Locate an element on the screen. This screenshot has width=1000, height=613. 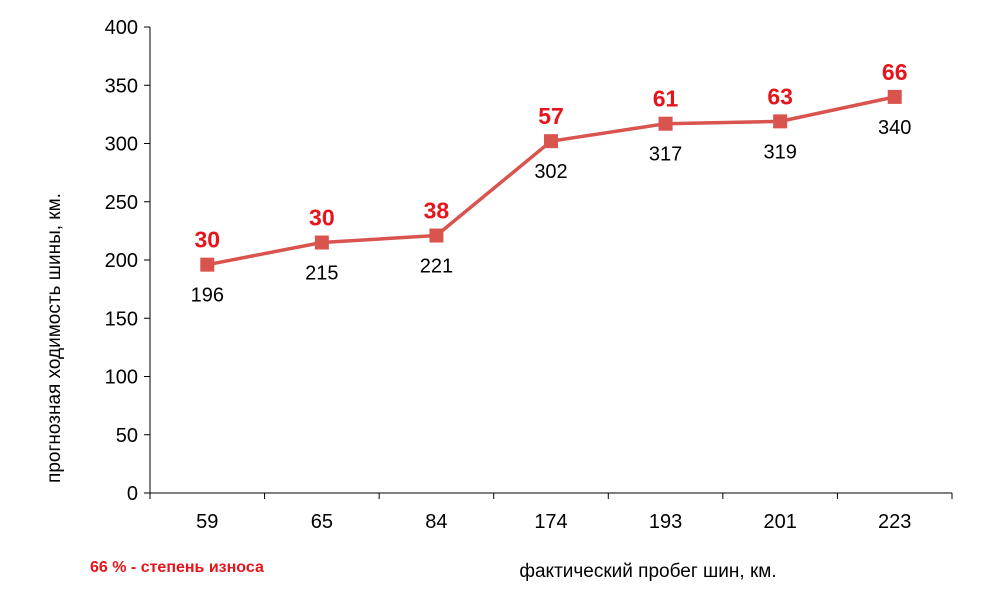
wear-annotation-label: 66 is located at coordinates (895, 72).